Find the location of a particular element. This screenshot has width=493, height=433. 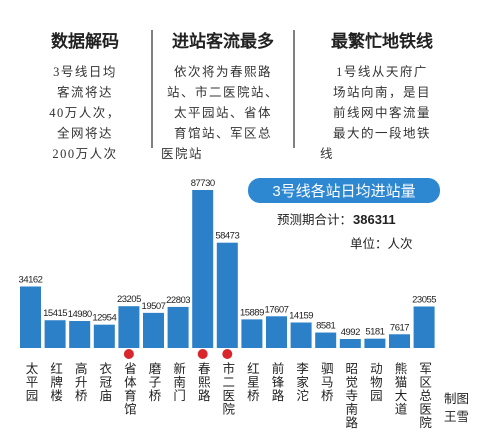

column-text: 200万人次 is located at coordinates (84, 154).